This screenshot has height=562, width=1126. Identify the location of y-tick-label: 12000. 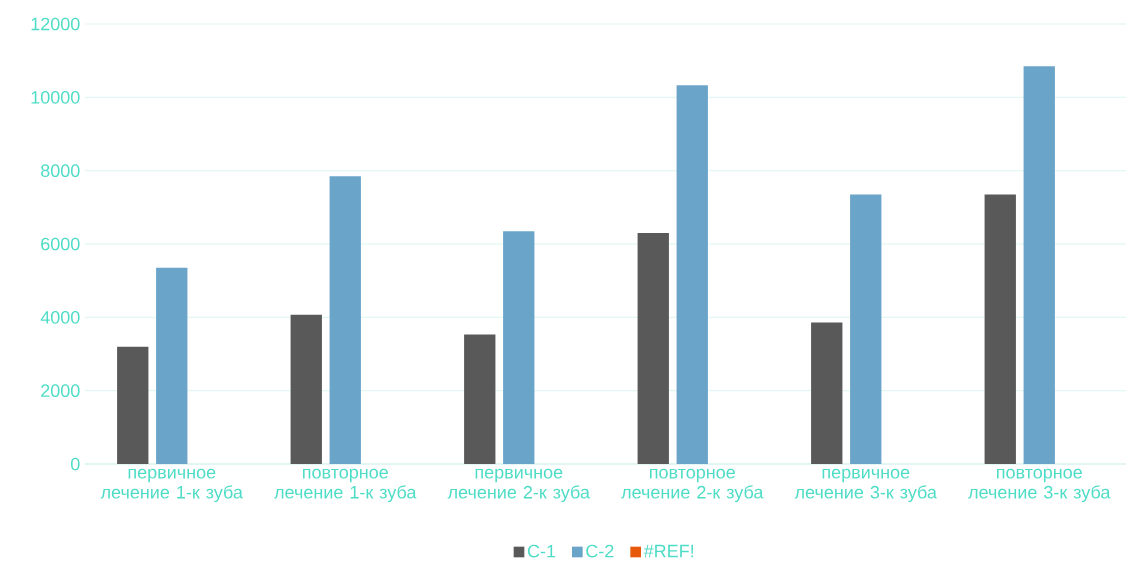
(55, 24).